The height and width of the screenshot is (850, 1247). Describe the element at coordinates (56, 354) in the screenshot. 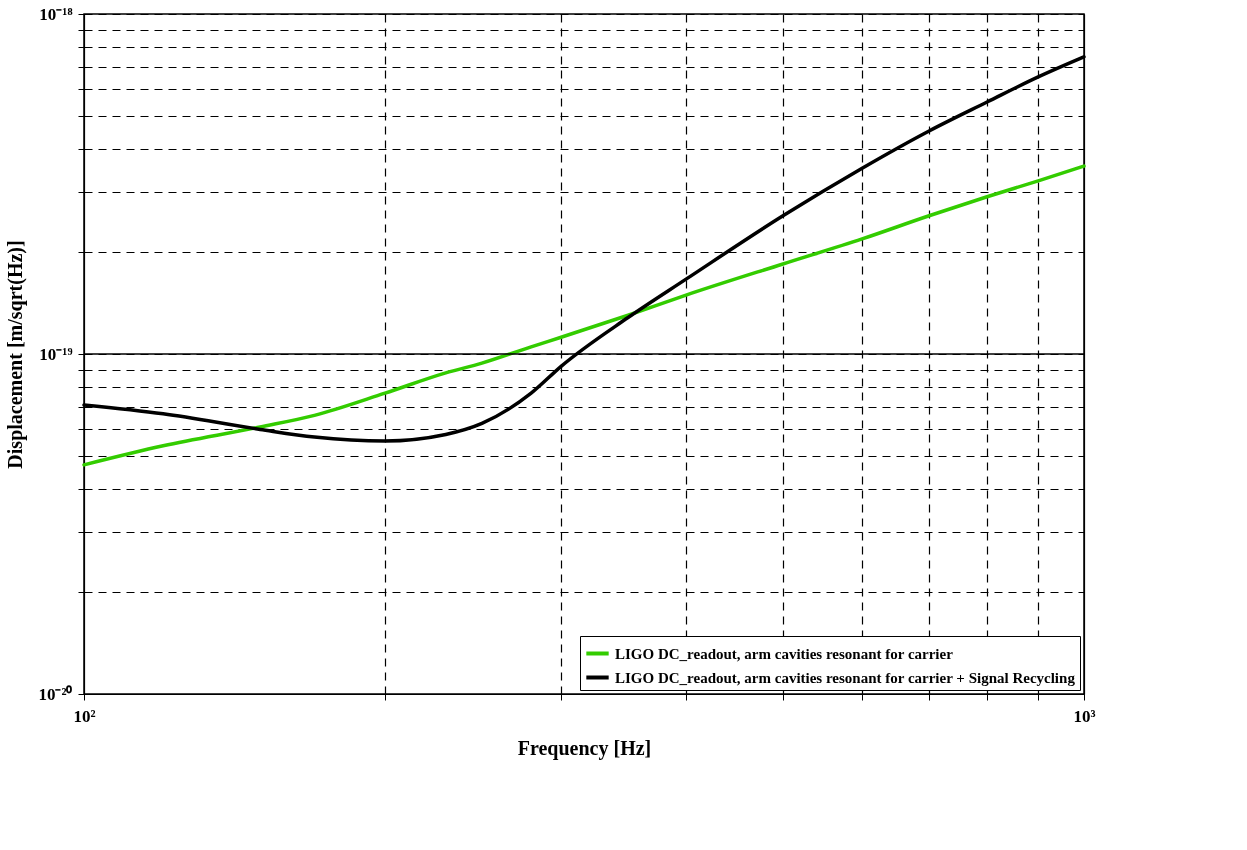

I see `y-tick-label: 10⁻¹⁹` at that location.